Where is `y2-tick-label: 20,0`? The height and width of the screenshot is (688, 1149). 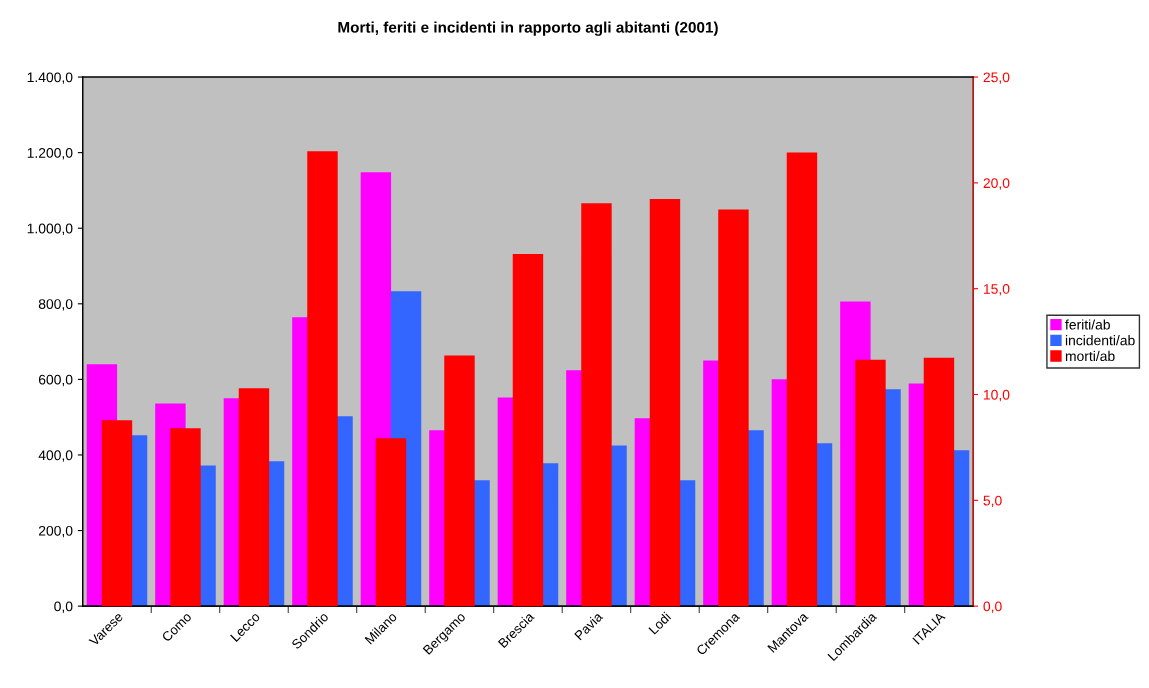 y2-tick-label: 20,0 is located at coordinates (996, 184).